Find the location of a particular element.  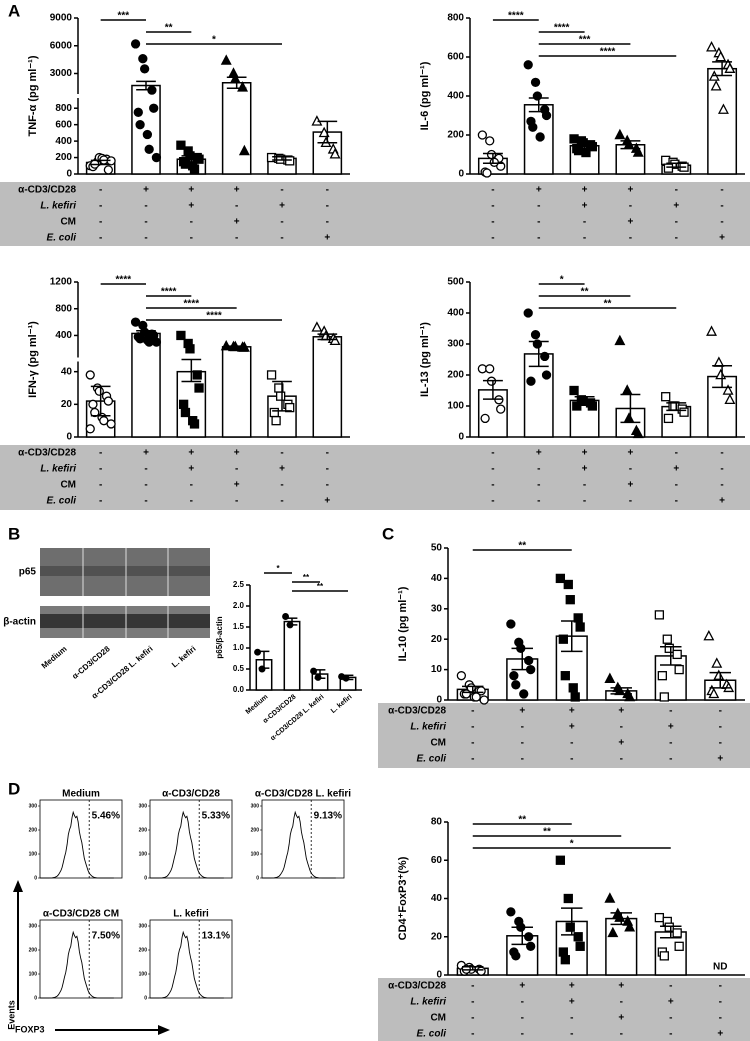

y-tick-label: 800 is located at coordinates (63, 108).